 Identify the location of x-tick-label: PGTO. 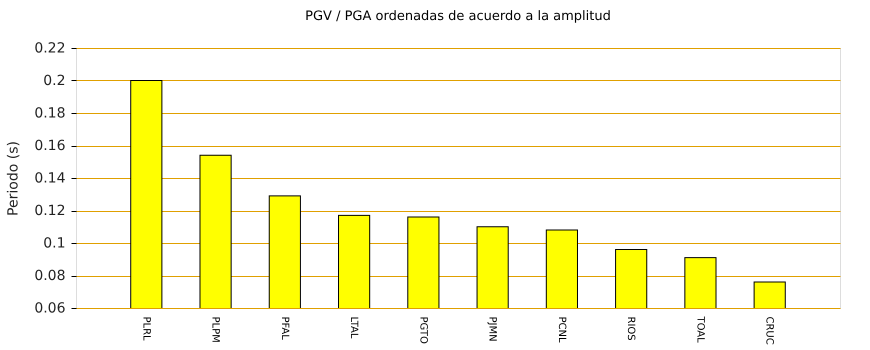
(422, 330).